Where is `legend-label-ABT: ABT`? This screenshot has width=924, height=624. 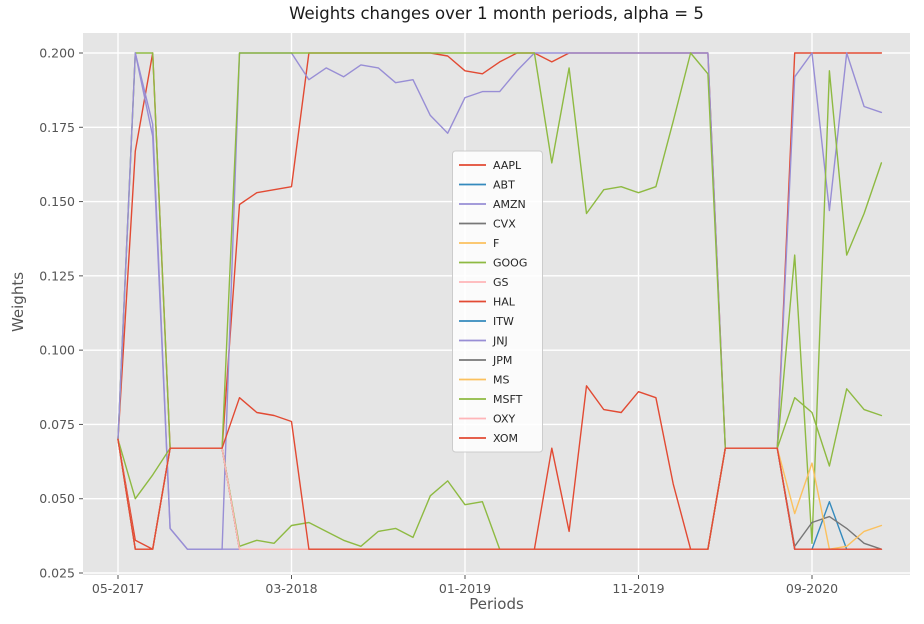
legend-label-ABT: ABT is located at coordinates (504, 185).